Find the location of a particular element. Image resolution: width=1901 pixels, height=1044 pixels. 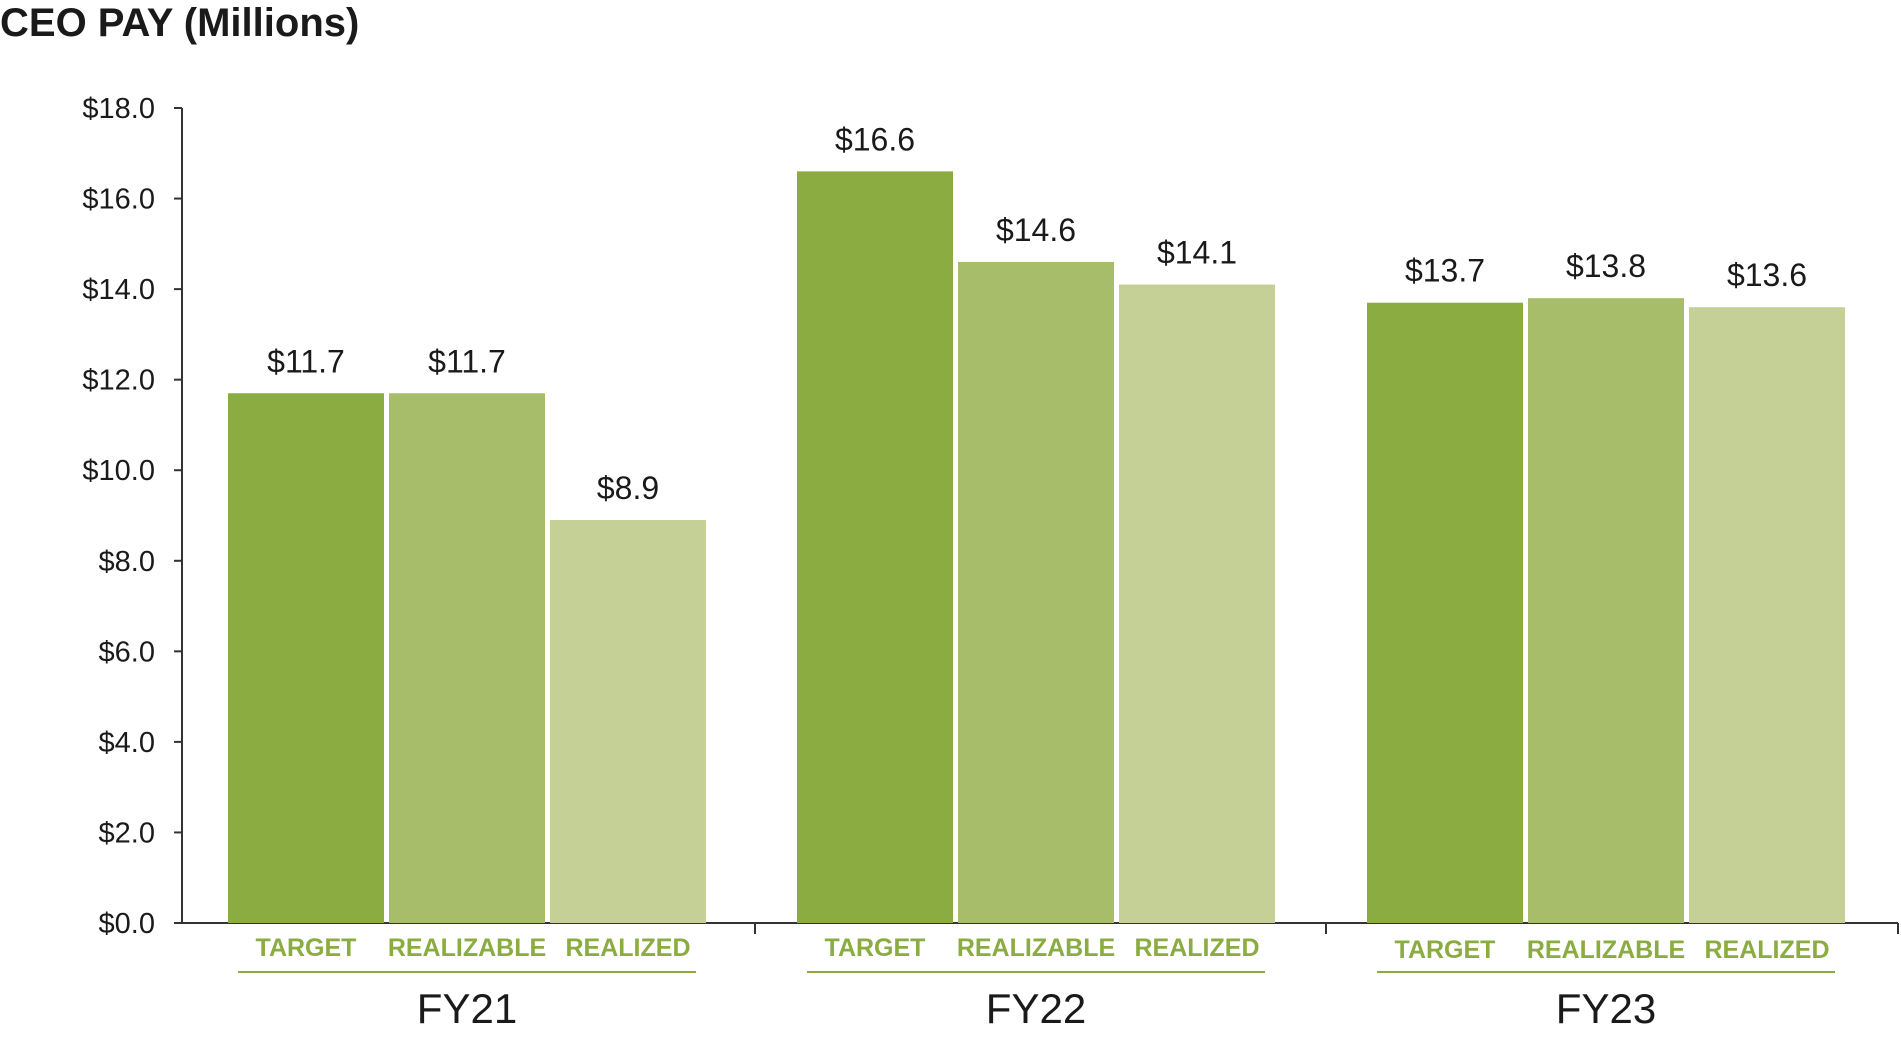

bar-fy22-realizable is located at coordinates (1036, 592).